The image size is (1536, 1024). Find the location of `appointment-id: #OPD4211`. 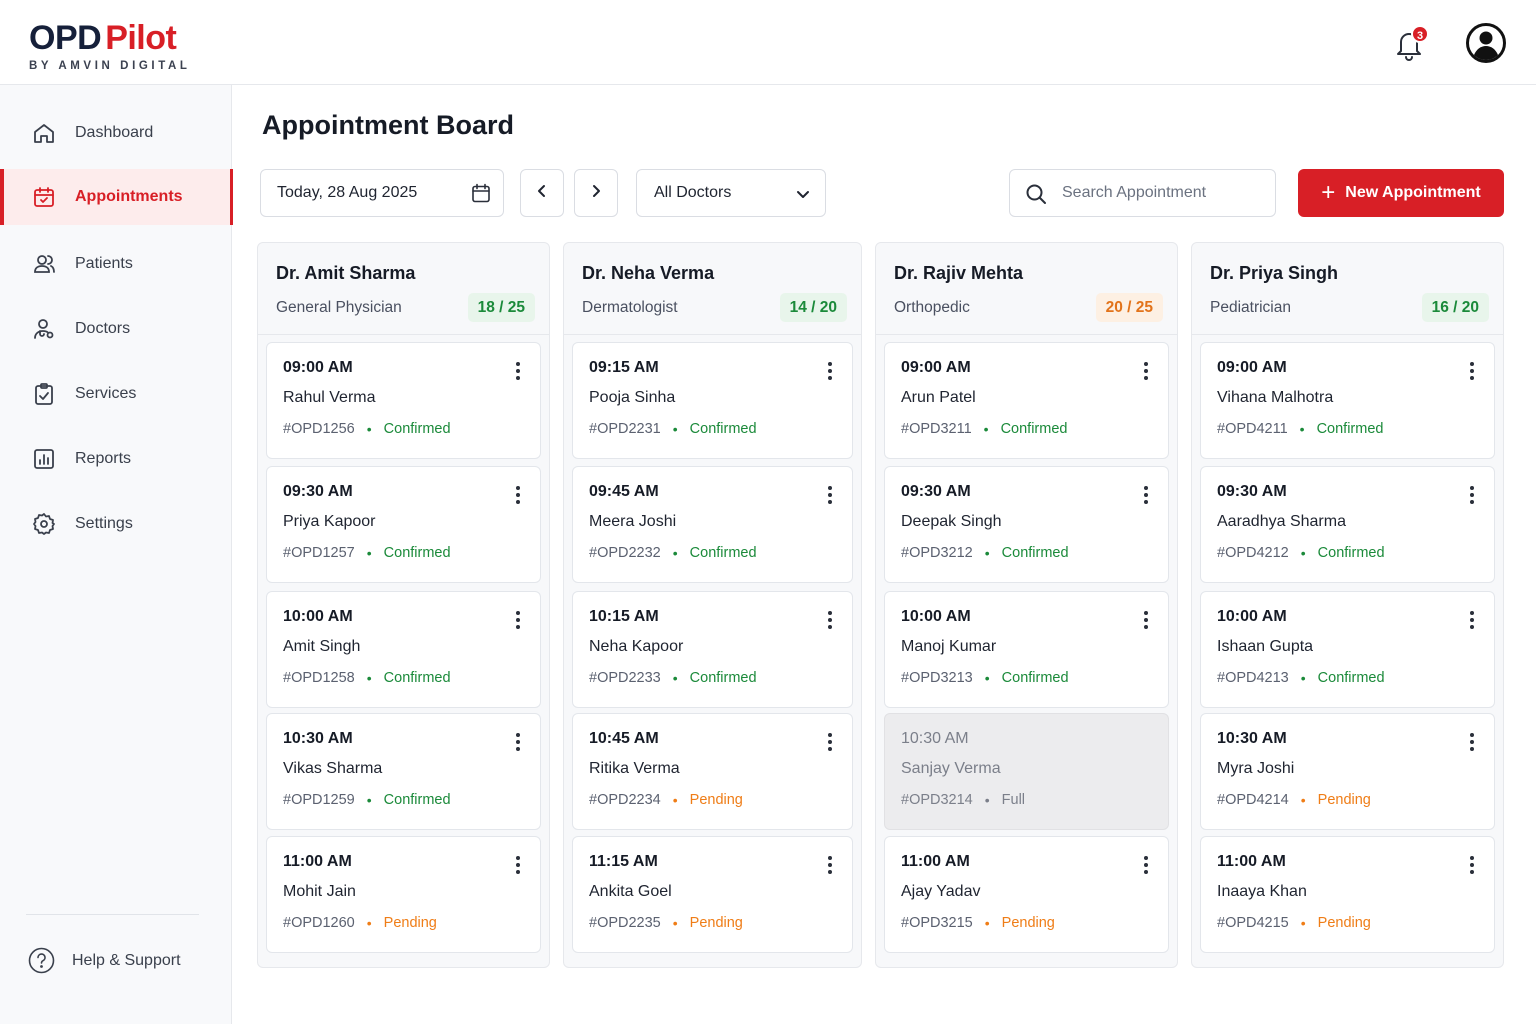

appointment-id: #OPD4211 is located at coordinates (1252, 429).